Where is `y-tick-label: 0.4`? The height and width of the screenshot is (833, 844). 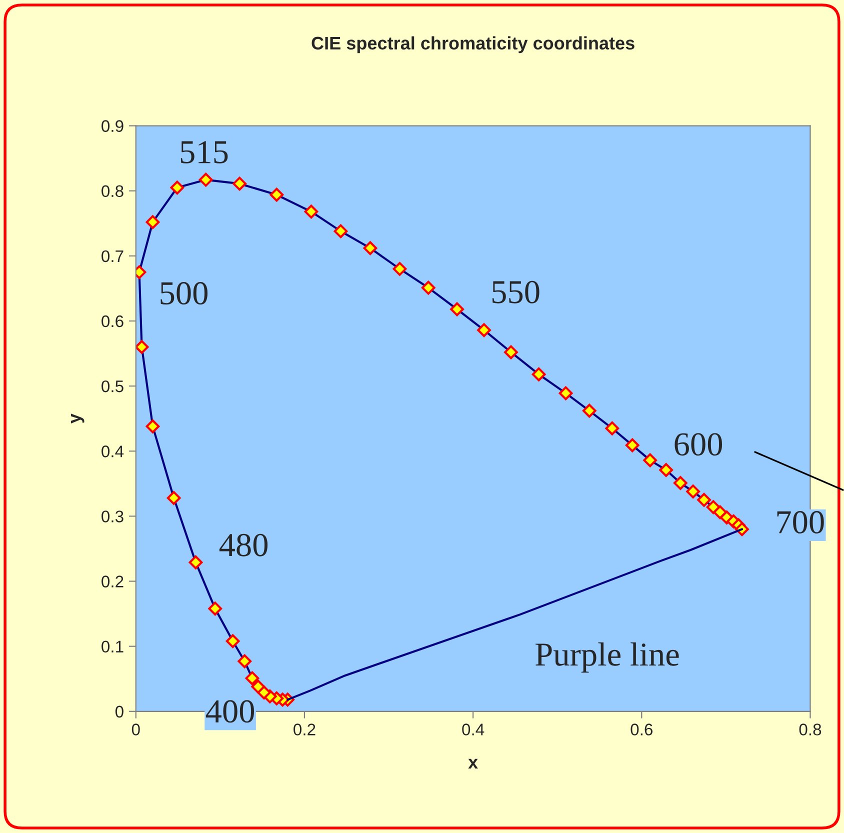 y-tick-label: 0.4 is located at coordinates (113, 452).